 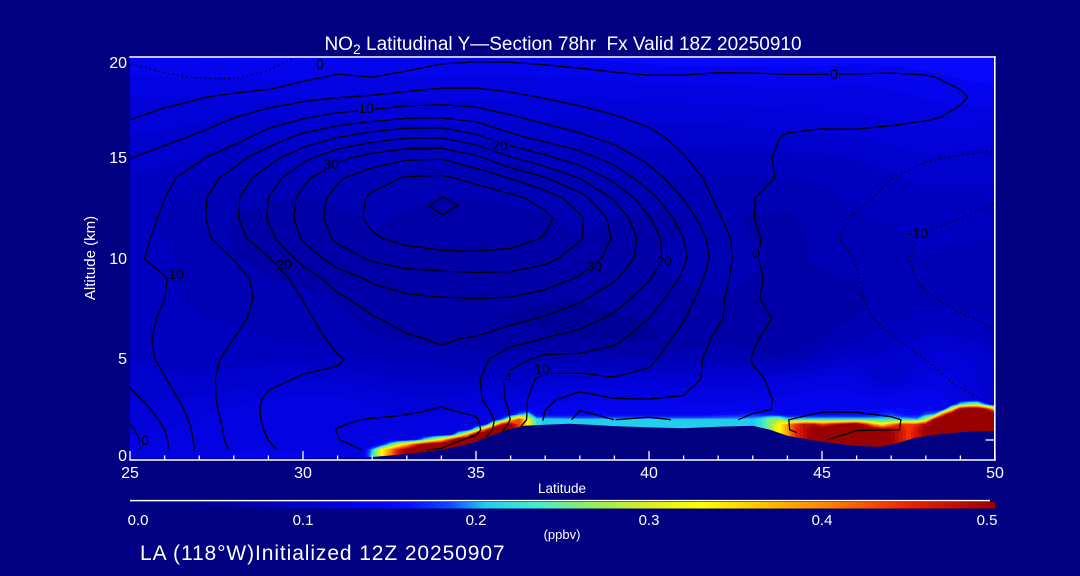 I want to click on svg-text: -10, so click(x=918, y=233).